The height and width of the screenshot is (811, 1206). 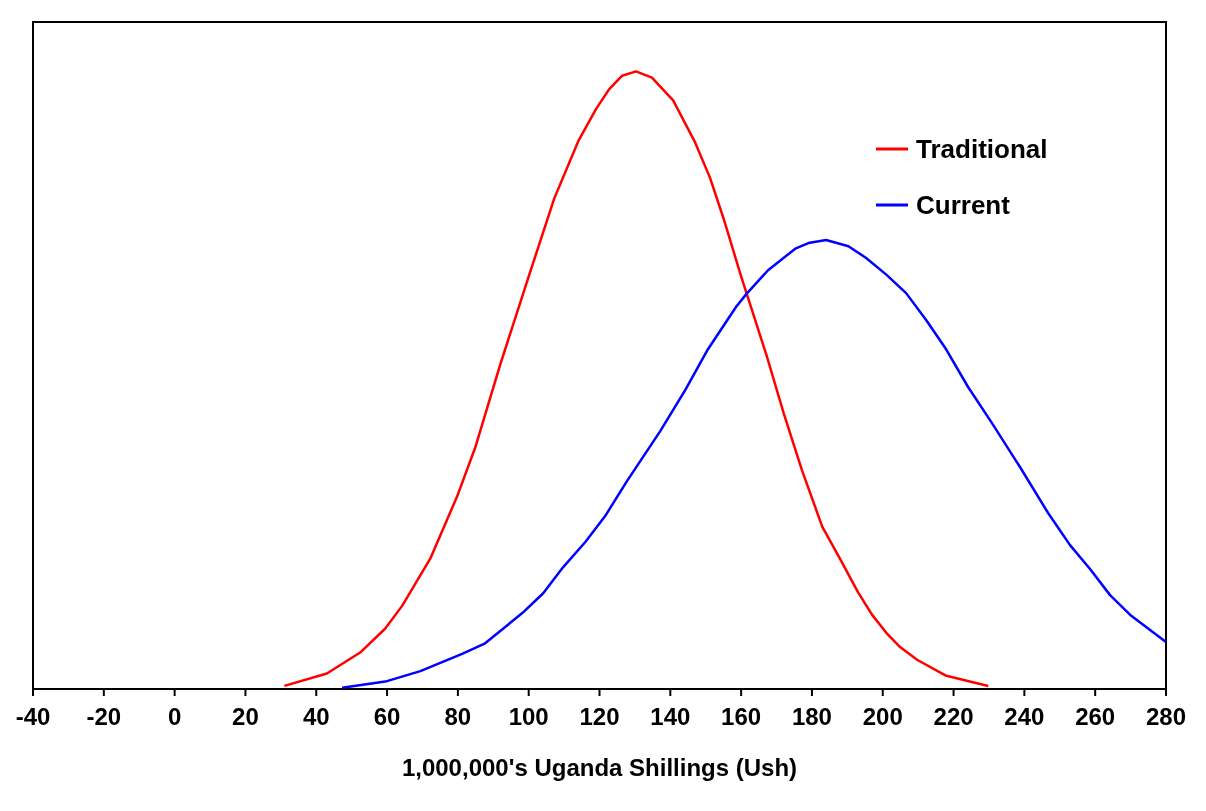 I want to click on x-tick-label: 260, so click(x=1095, y=716).